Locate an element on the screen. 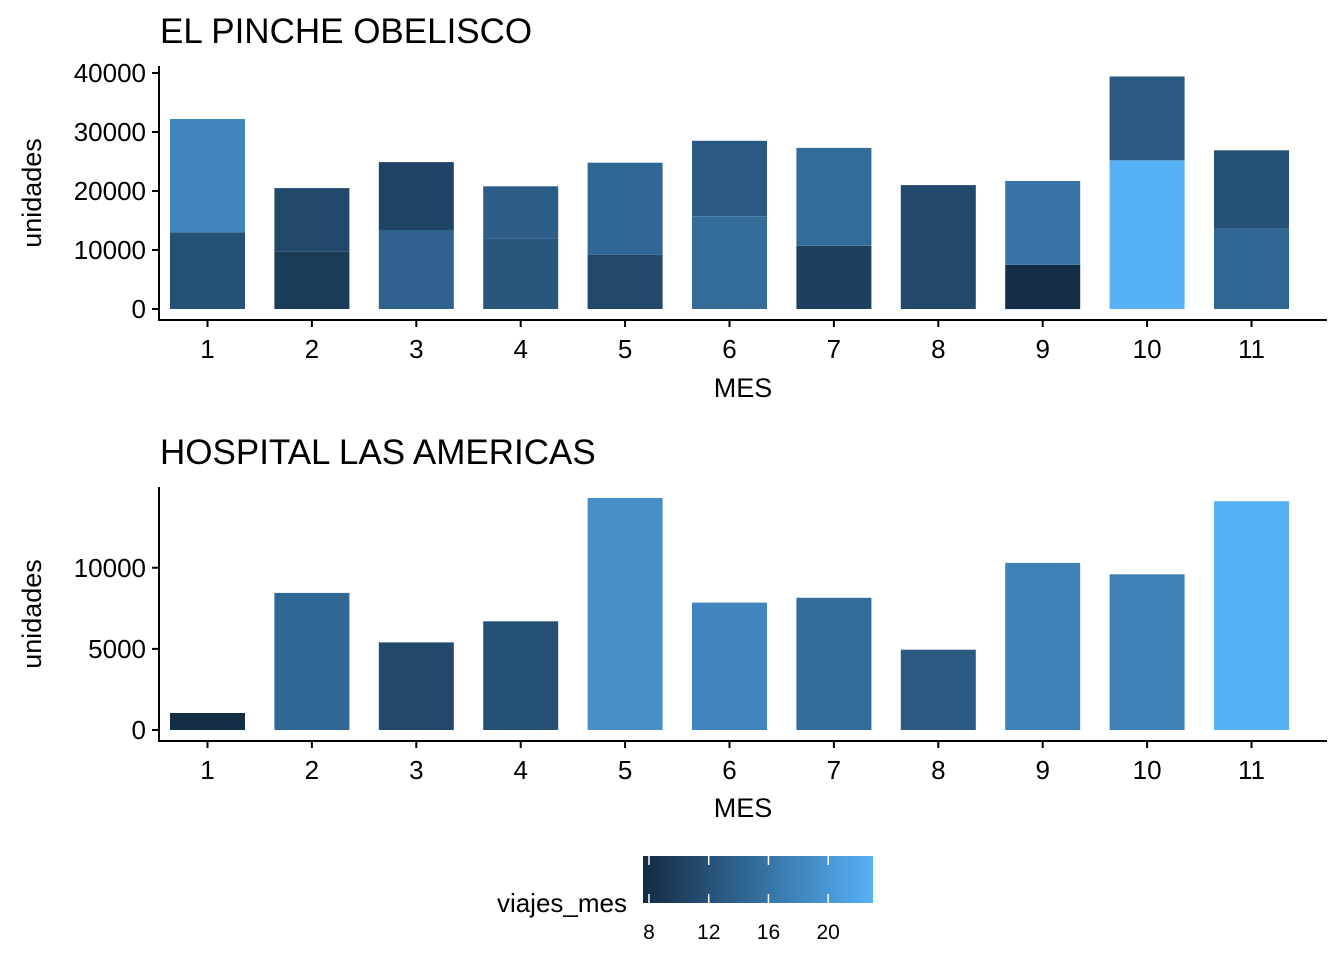 The height and width of the screenshot is (960, 1344). y-ticks: 0 10000 20000 30000 40000 is located at coordinates (116, 191).